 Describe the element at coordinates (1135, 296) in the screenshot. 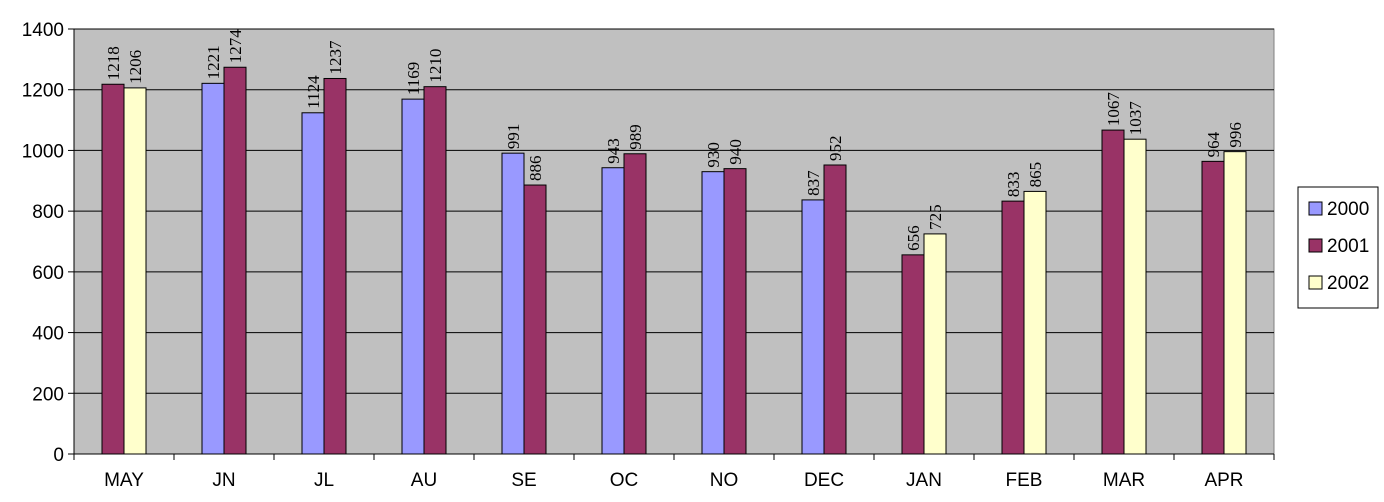

I see `bar-2002-mar` at that location.